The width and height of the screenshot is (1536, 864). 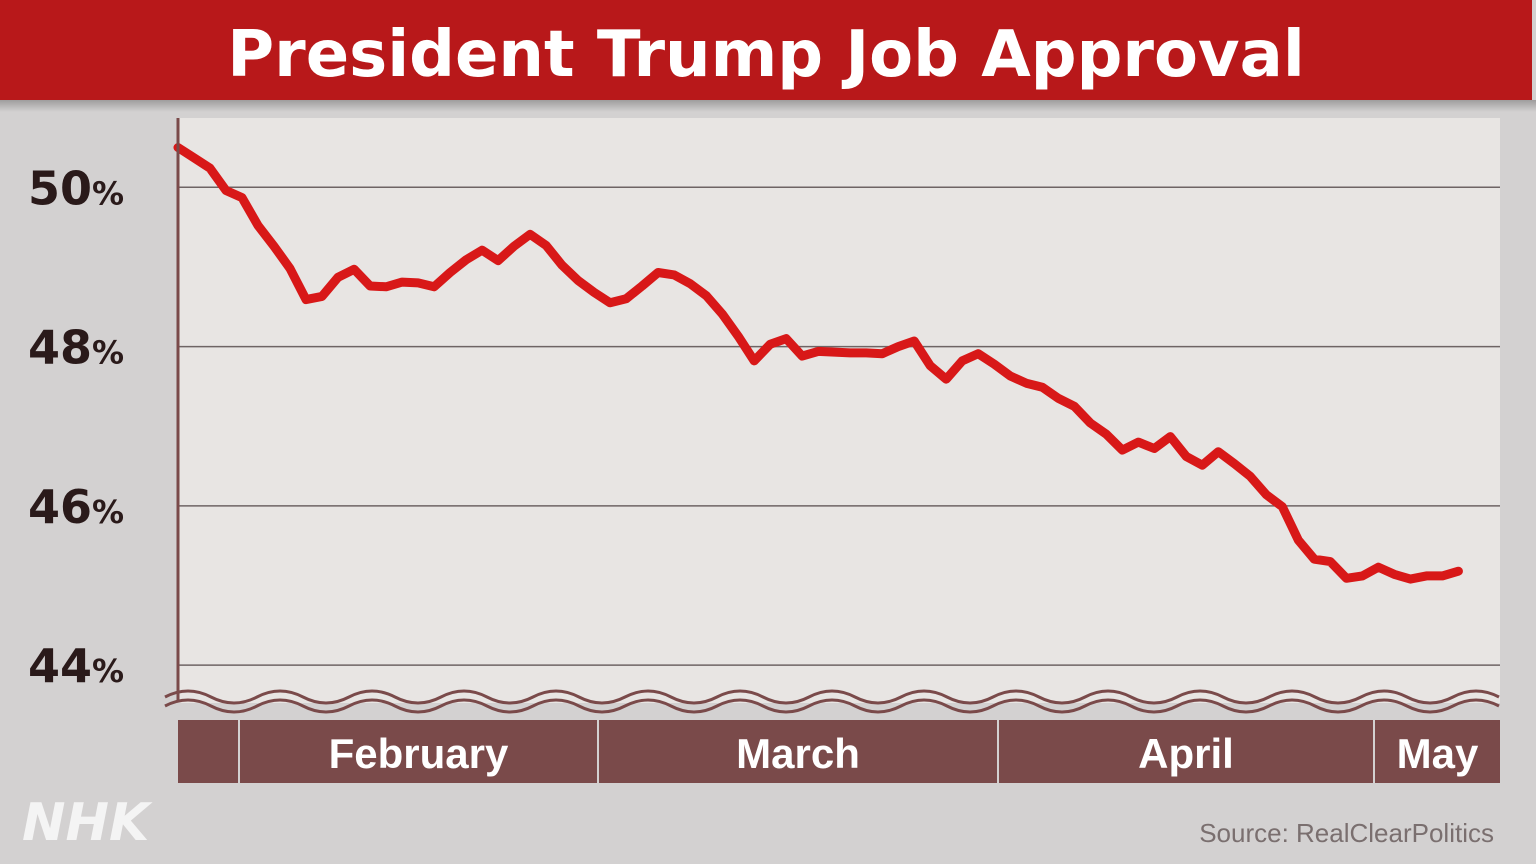 I want to click on x-tick-label: May, so click(x=1438, y=753).